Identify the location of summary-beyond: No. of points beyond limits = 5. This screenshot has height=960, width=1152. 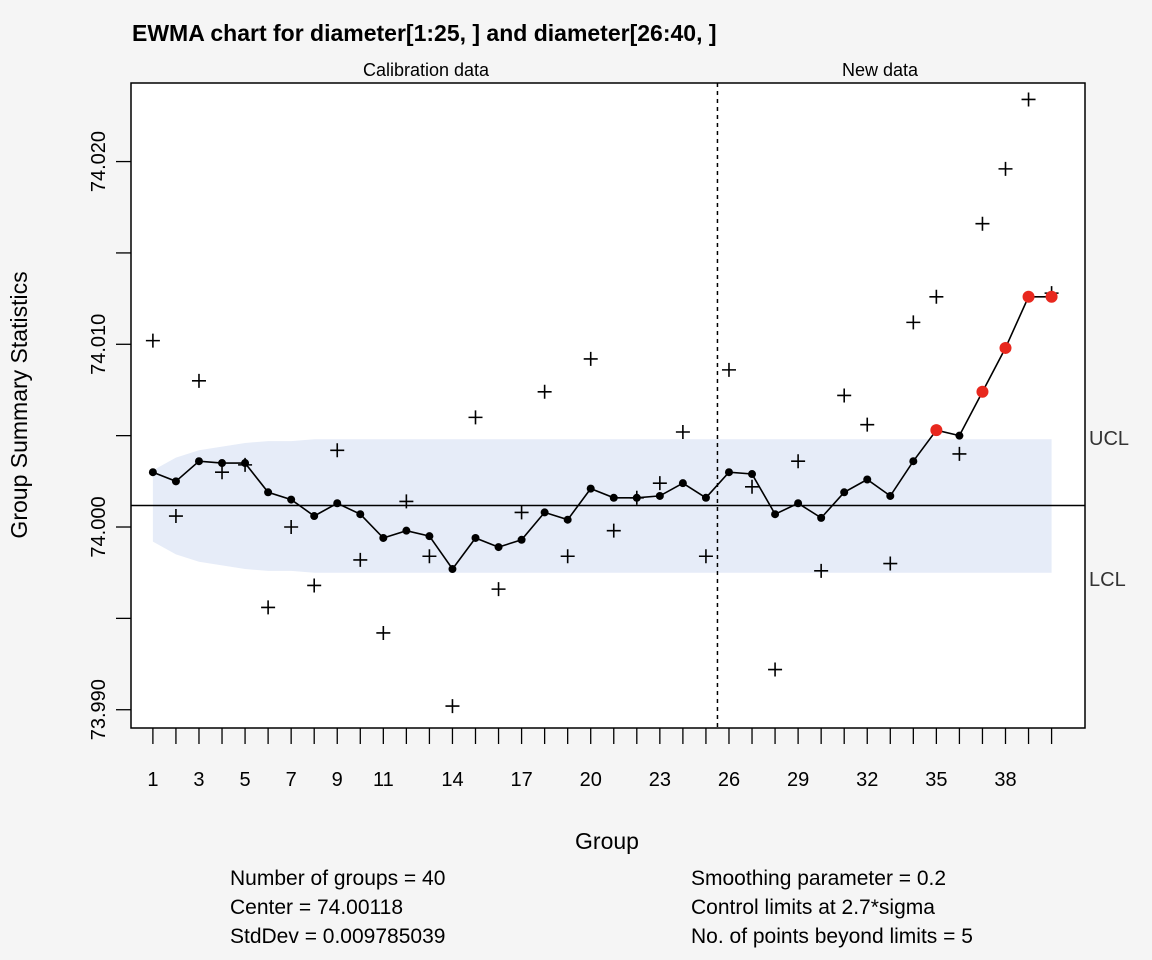
(832, 936).